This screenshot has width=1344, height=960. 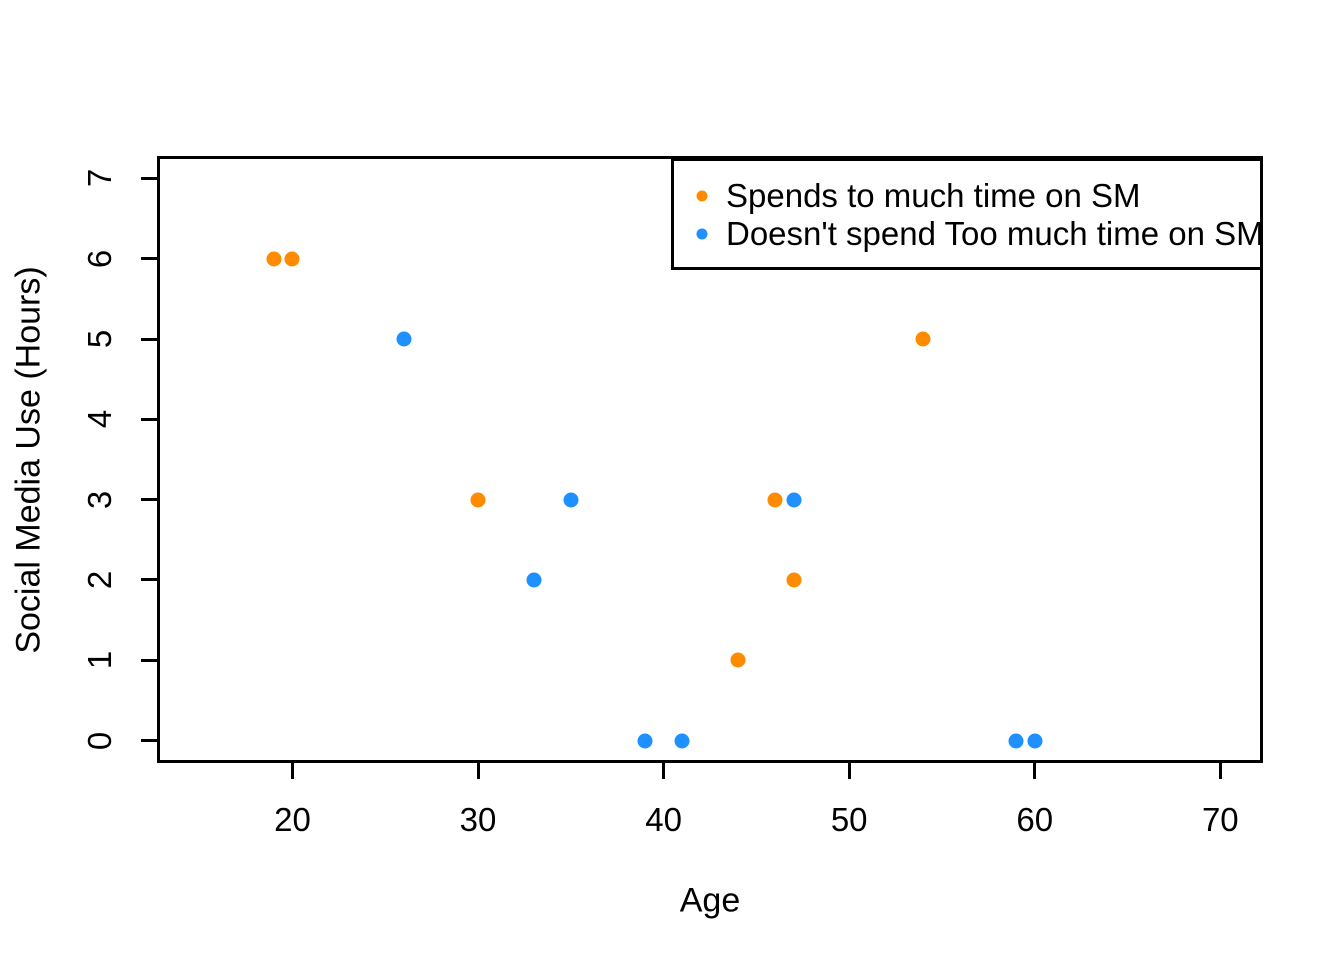 I want to click on x-tick-label: 70, so click(x=1220, y=819).